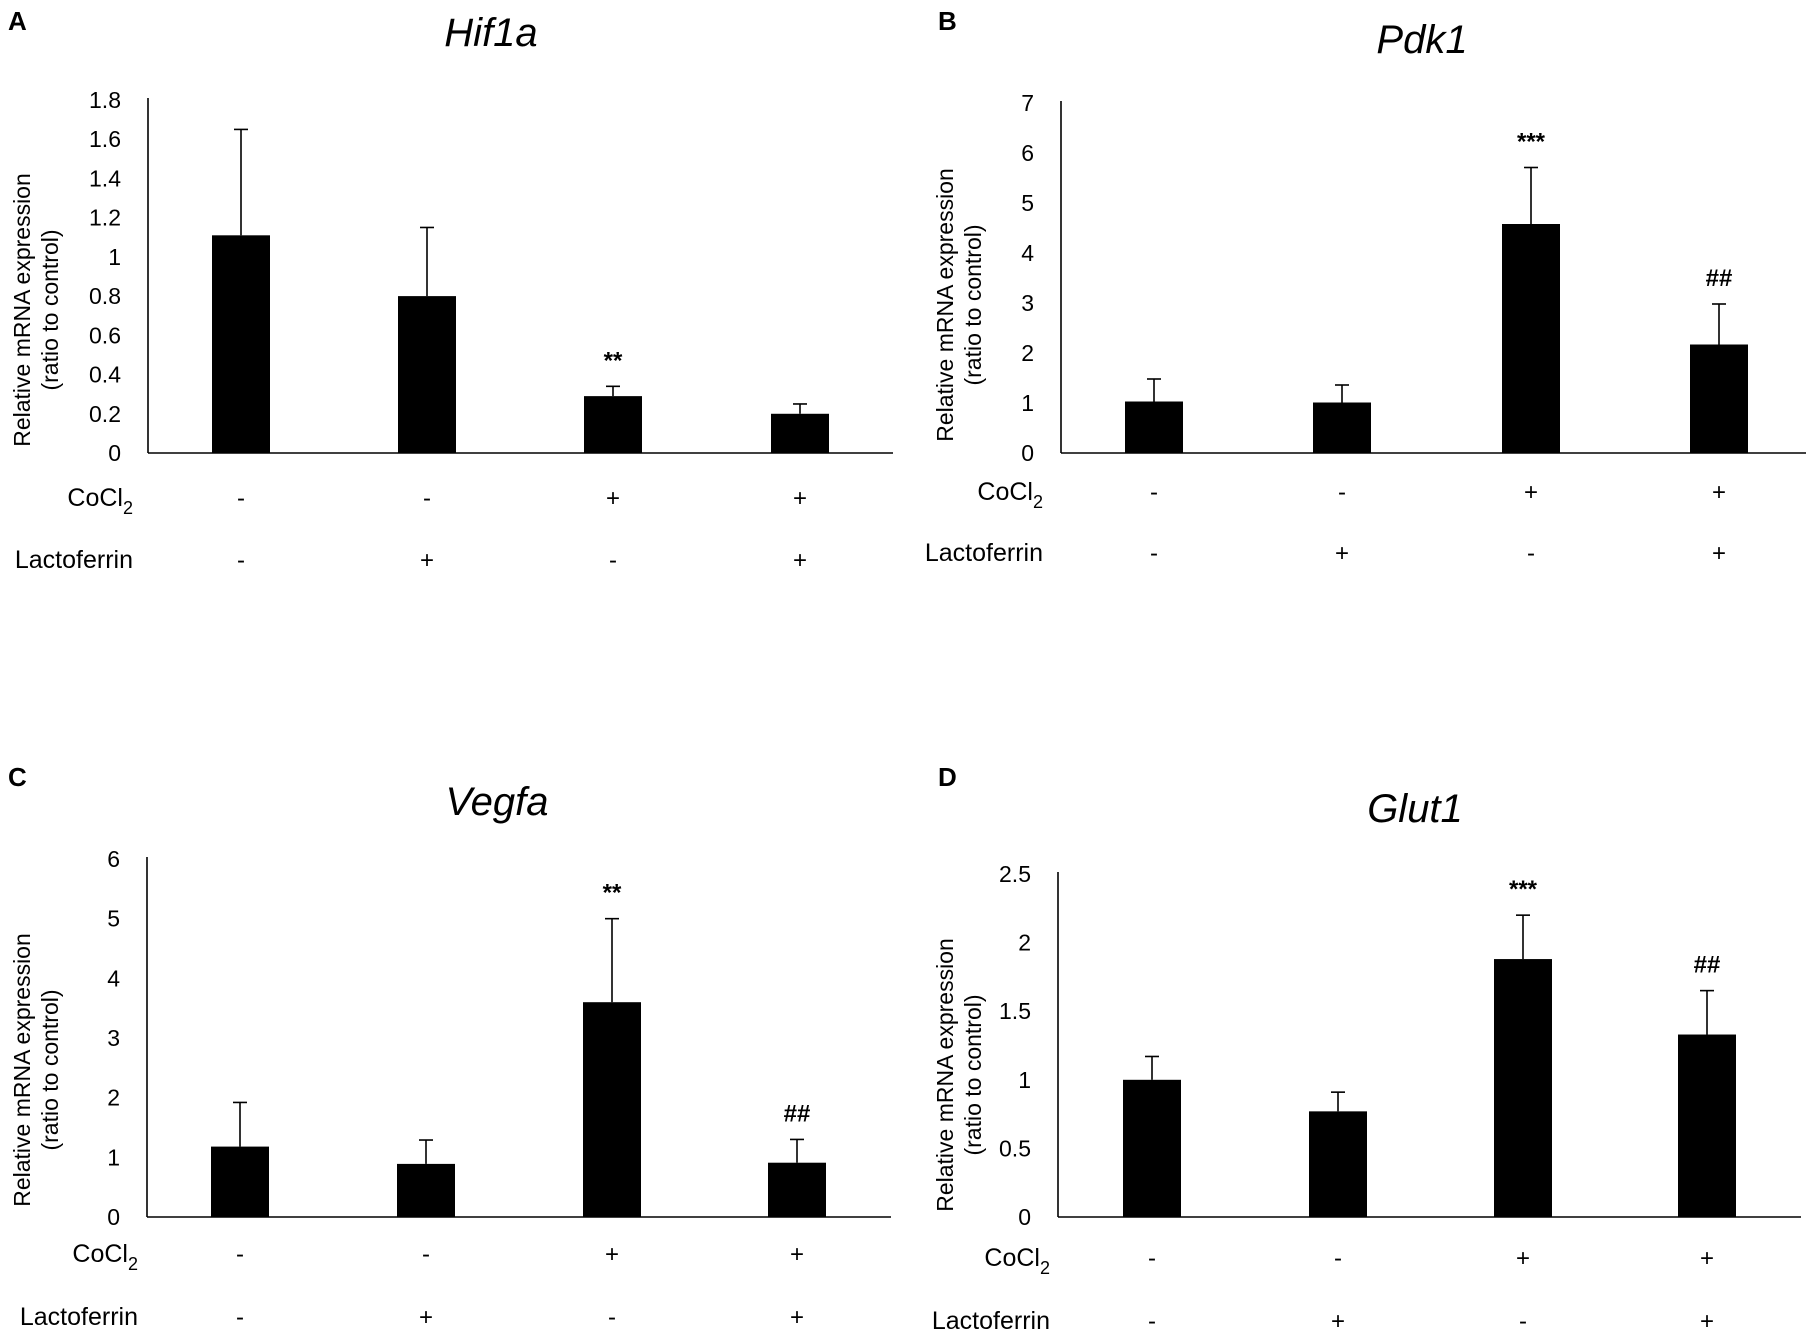  I want to click on panel-letter: C, so click(17, 777).